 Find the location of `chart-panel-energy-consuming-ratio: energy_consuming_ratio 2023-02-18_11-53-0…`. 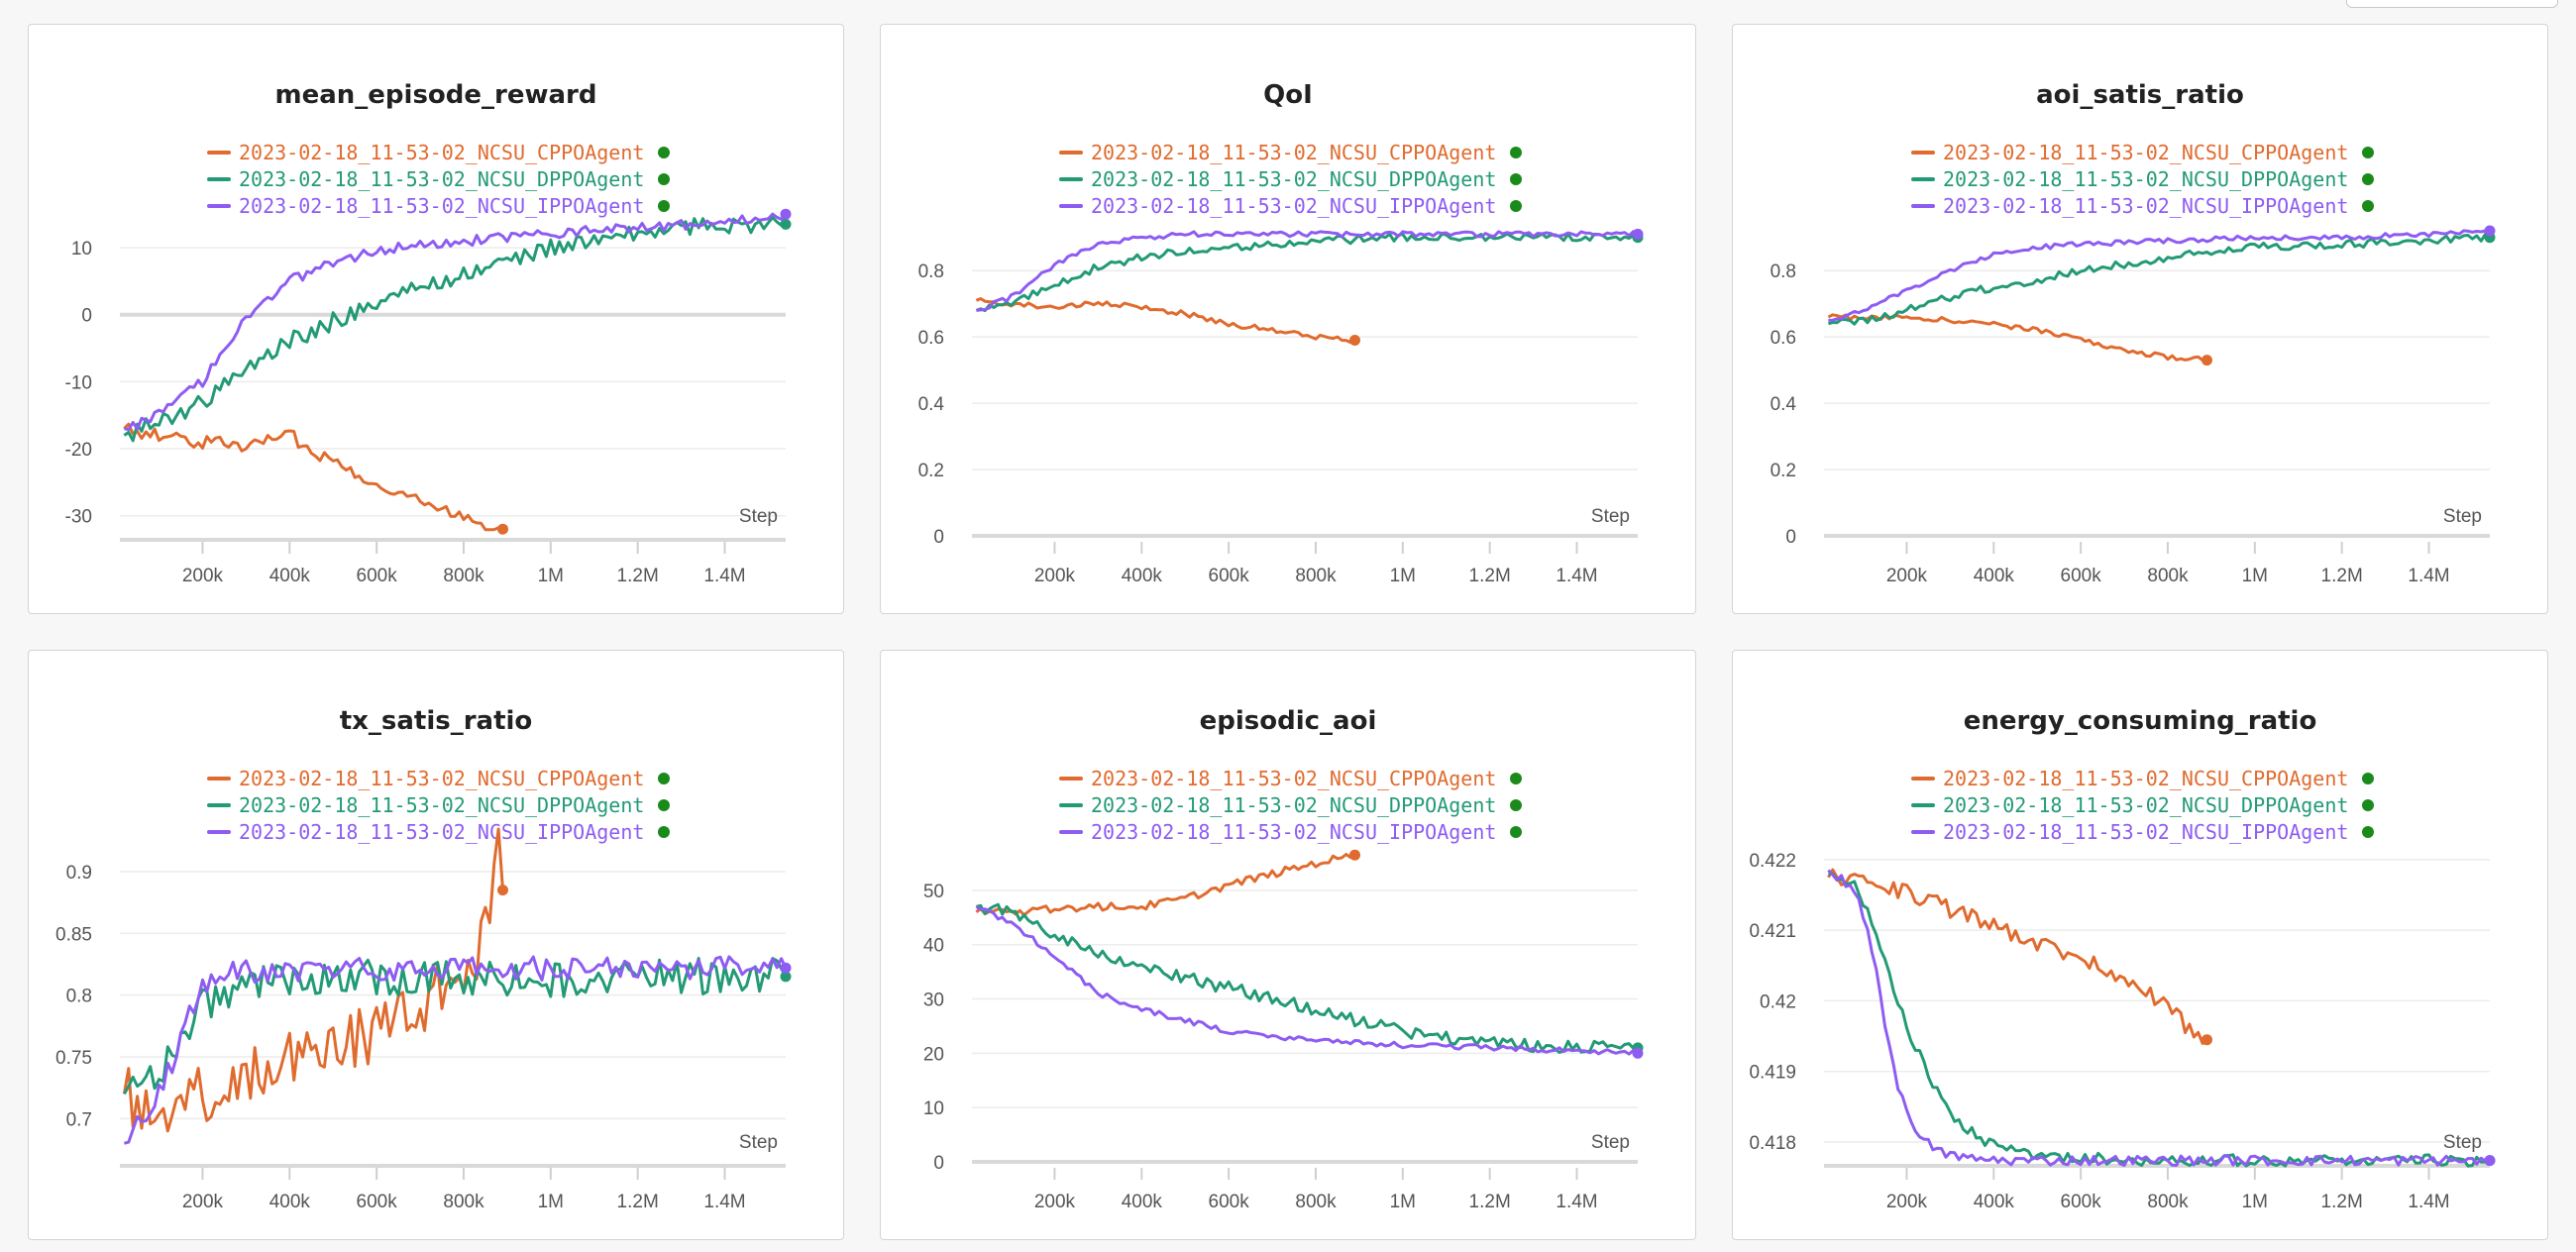

chart-panel-energy-consuming-ratio: energy_consuming_ratio 2023-02-18_11-53-0… is located at coordinates (2140, 945).